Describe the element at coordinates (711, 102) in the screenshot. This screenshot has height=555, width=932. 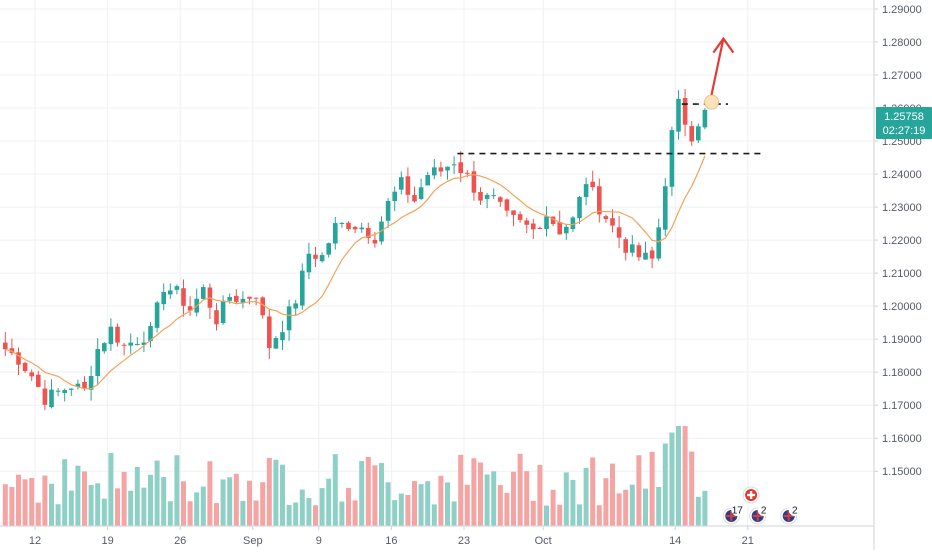
I see `entry-marker` at that location.